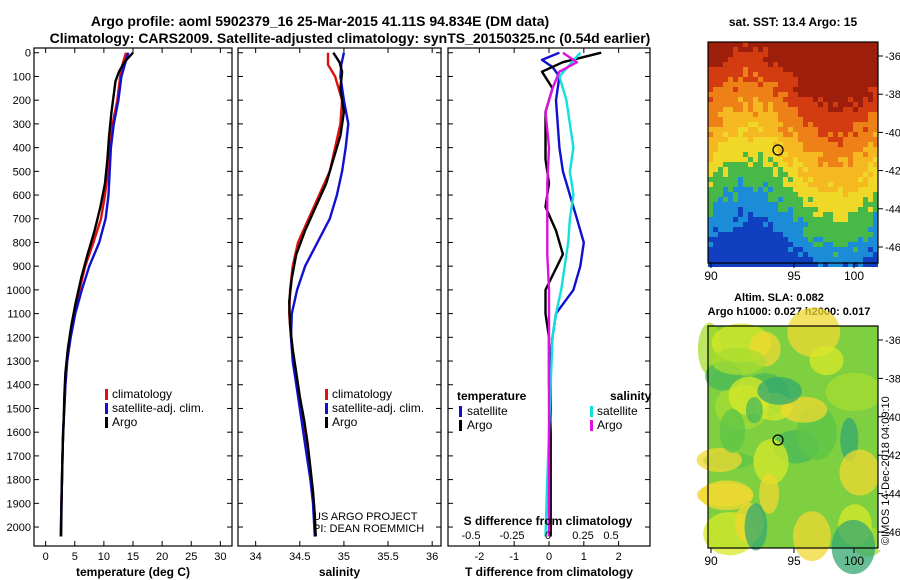 The image size is (900, 580). Describe the element at coordinates (591, 411) in the screenshot. I see `legend-swatch` at that location.